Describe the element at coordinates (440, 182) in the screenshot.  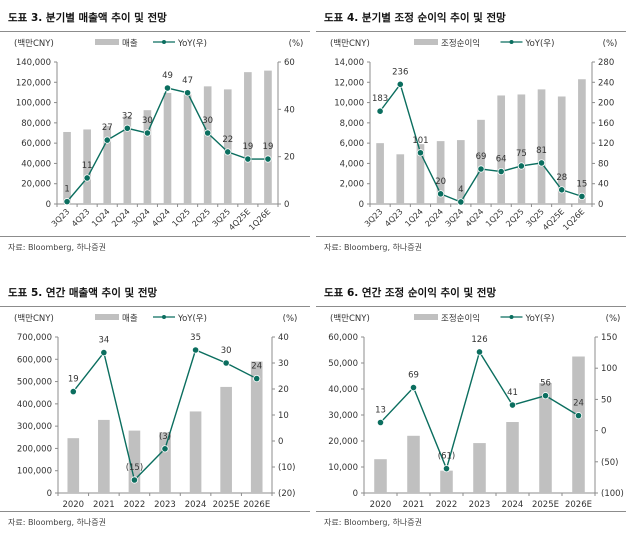
I see `yoy-data-label: 20` at that location.